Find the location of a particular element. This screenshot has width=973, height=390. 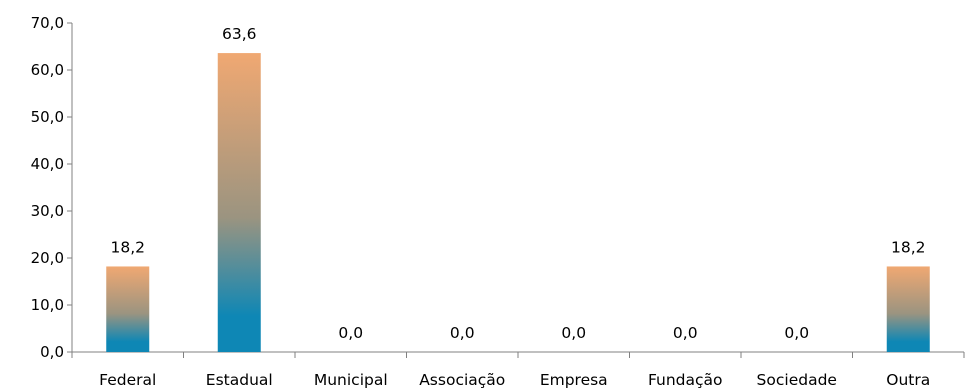

category-label: Fundação is located at coordinates (685, 380).